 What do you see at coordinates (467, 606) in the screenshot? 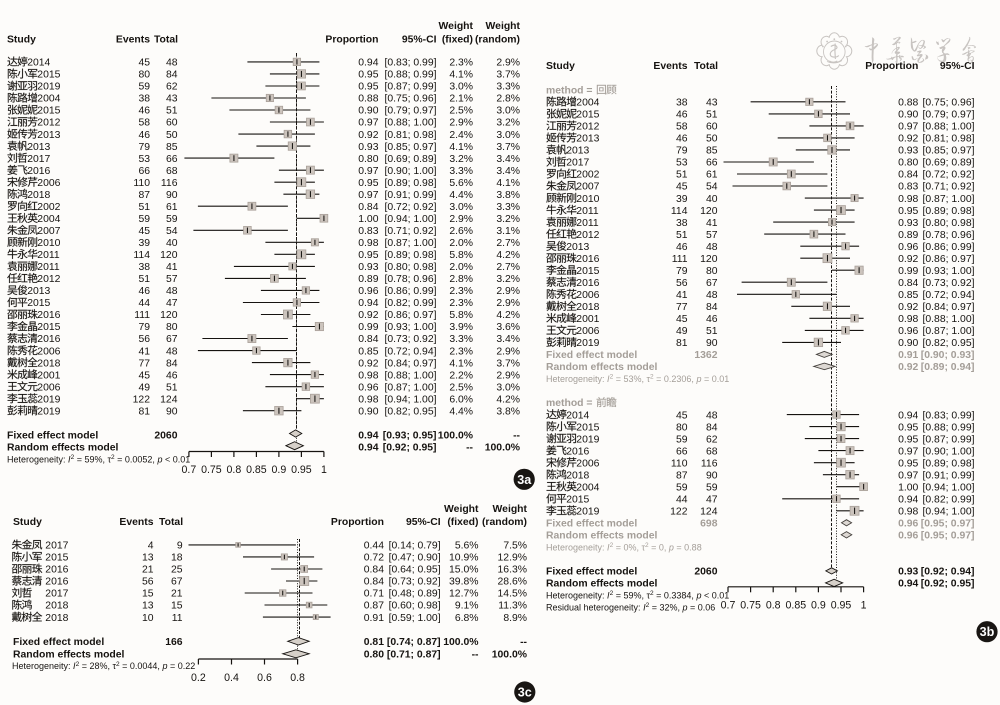
I see `svg-text: 9.1%` at bounding box center [467, 606].